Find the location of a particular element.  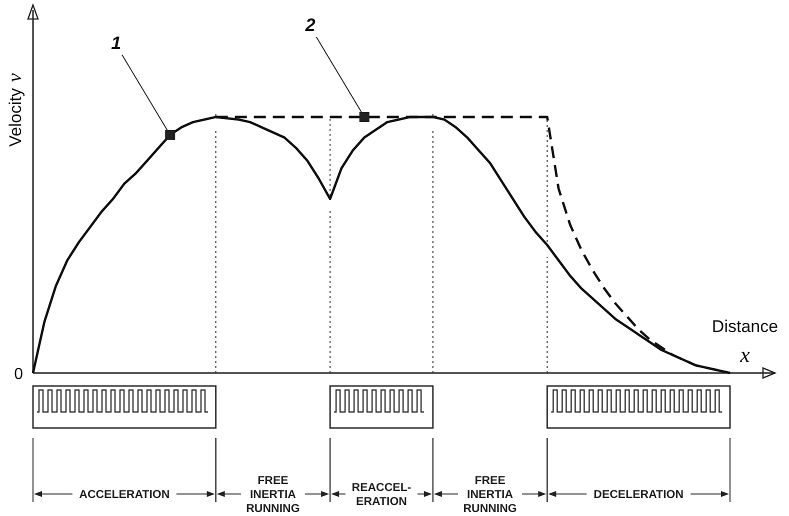

text: ACCELERATION is located at coordinates (124, 495).